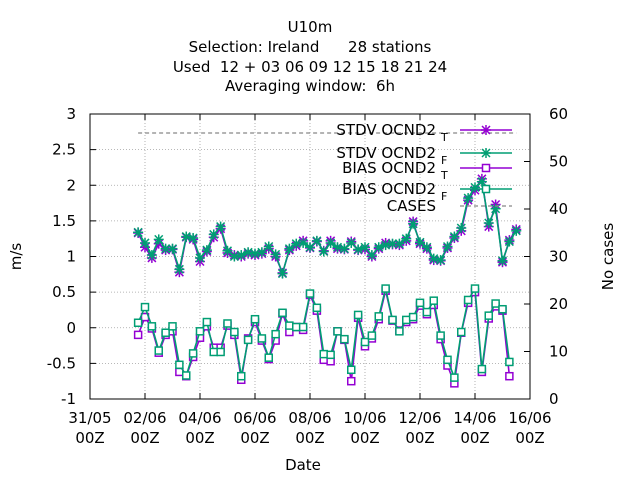 The image size is (640, 480). I want to click on y2-axis-ticks: 0 10 20 30 40 50 60, so click(546, 256).